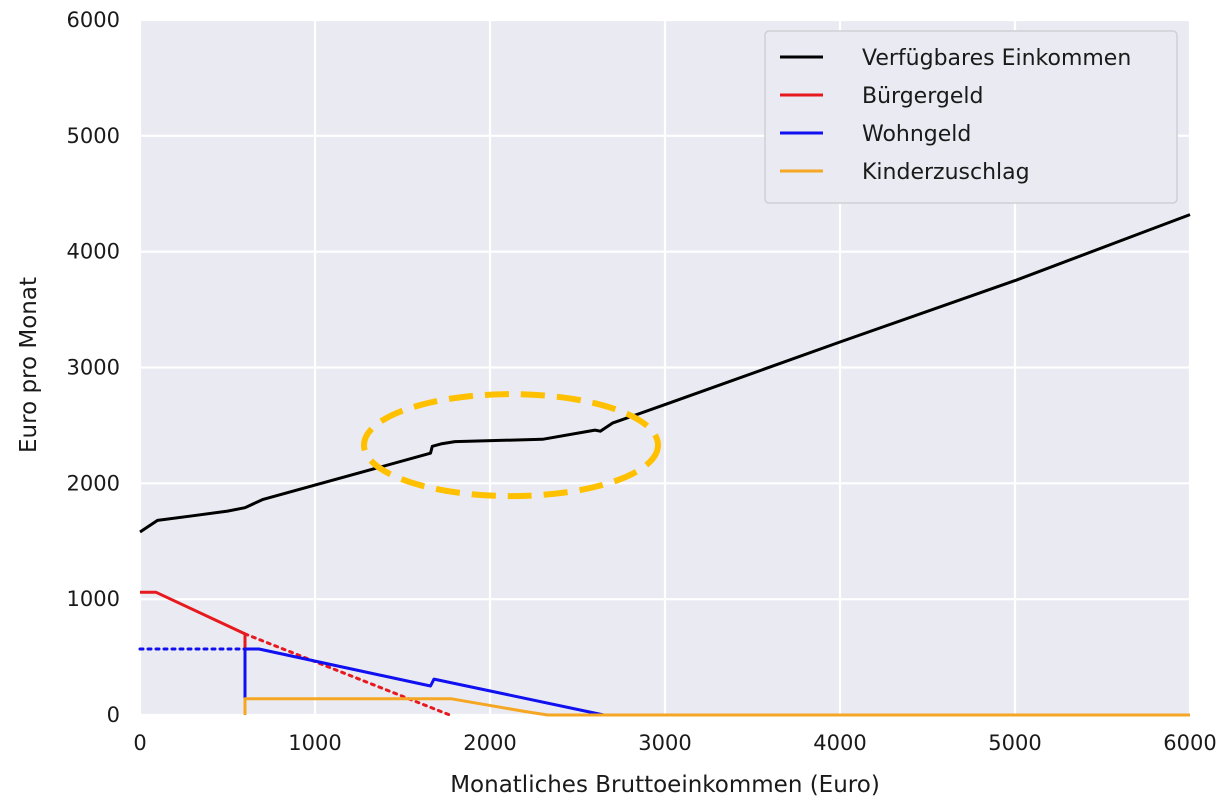  What do you see at coordinates (93, 599) in the screenshot?
I see `y-tick-label: 1000` at bounding box center [93, 599].